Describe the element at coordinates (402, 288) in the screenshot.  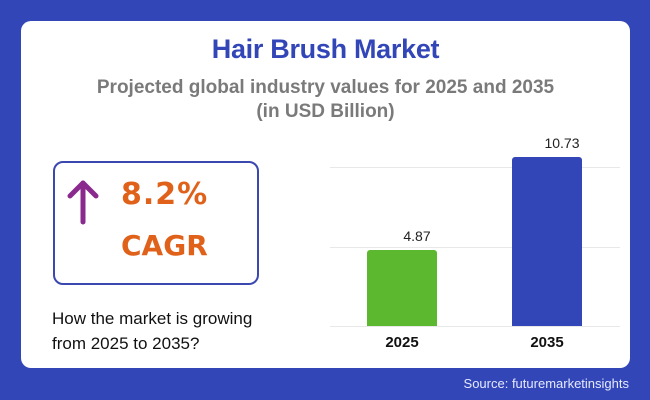
I see `bar-2025` at that location.